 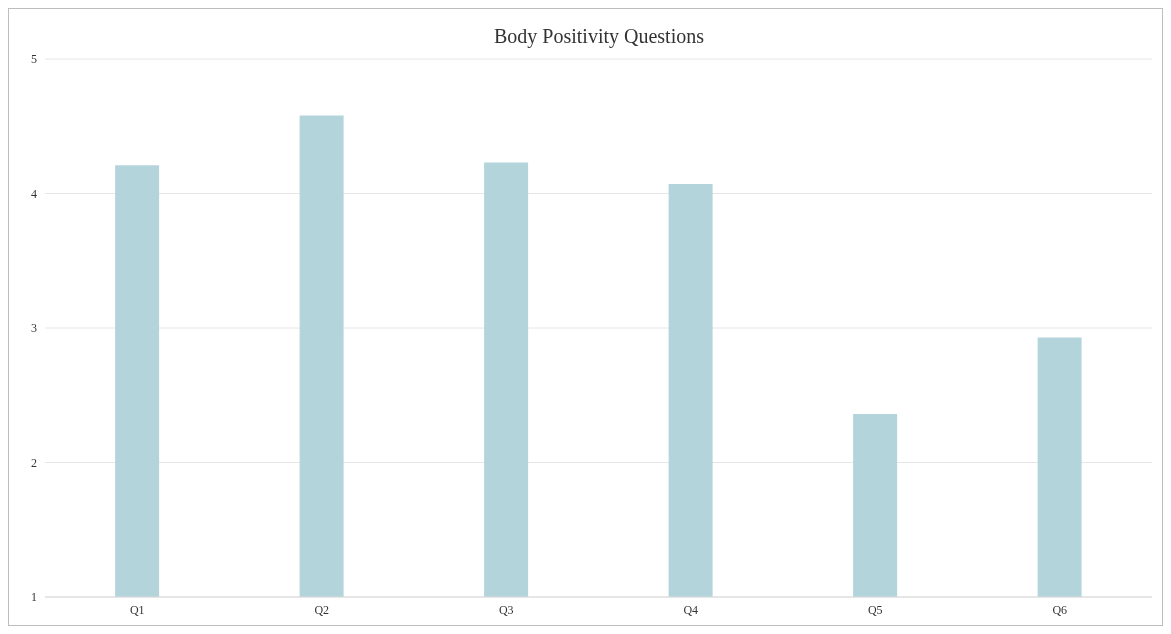 What do you see at coordinates (34, 597) in the screenshot?
I see `y-tick-label: 1` at bounding box center [34, 597].